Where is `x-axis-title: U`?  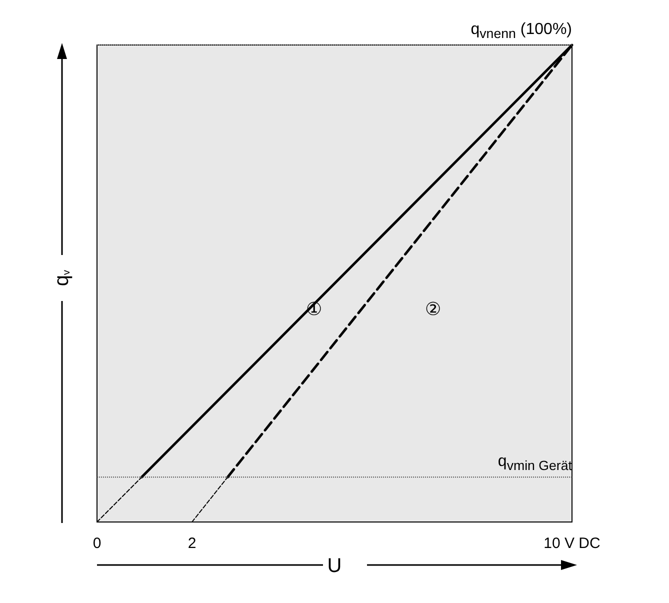 x-axis-title: U is located at coordinates (334, 565).